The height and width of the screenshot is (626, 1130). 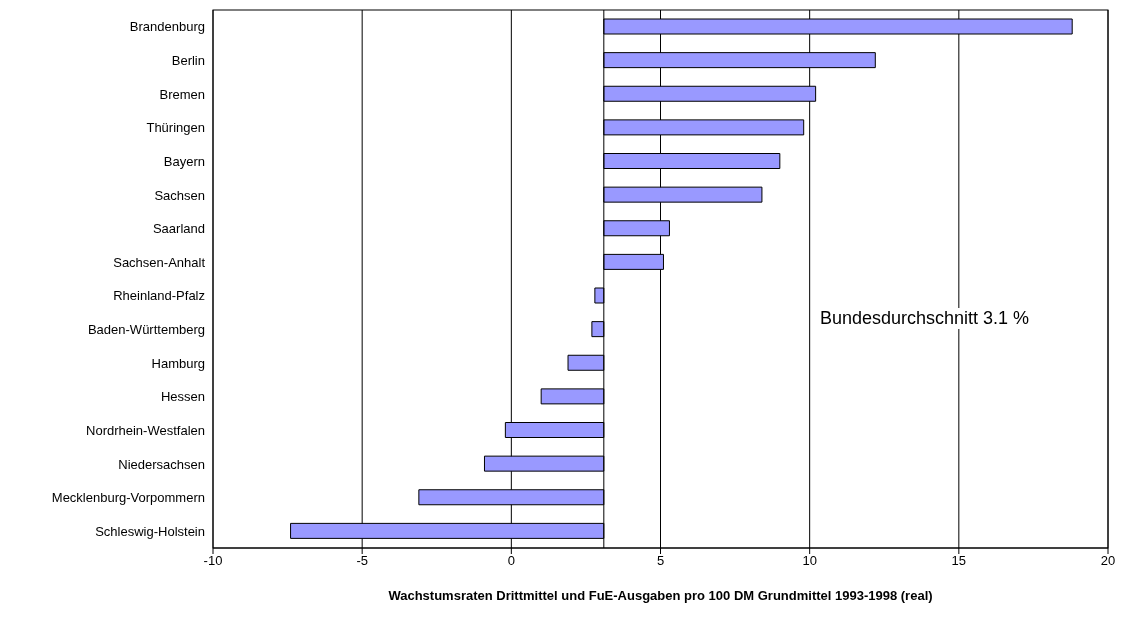 What do you see at coordinates (128, 498) in the screenshot?
I see `y-tick-label: Mecklenburg-Vorpommern` at bounding box center [128, 498].